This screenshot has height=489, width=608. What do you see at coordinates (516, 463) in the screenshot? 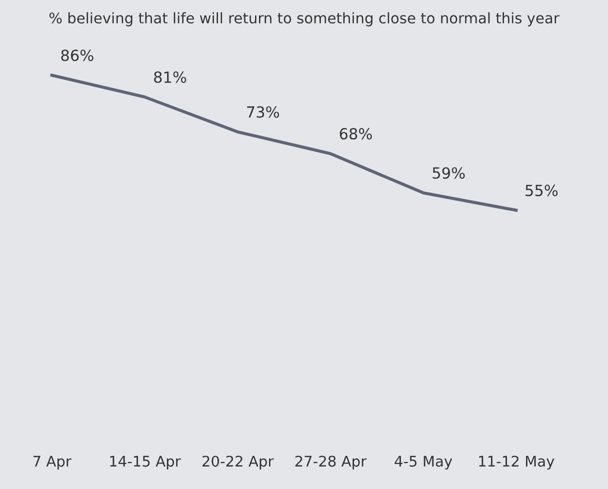
I see `x-tick-label: 11-12 May` at bounding box center [516, 463].